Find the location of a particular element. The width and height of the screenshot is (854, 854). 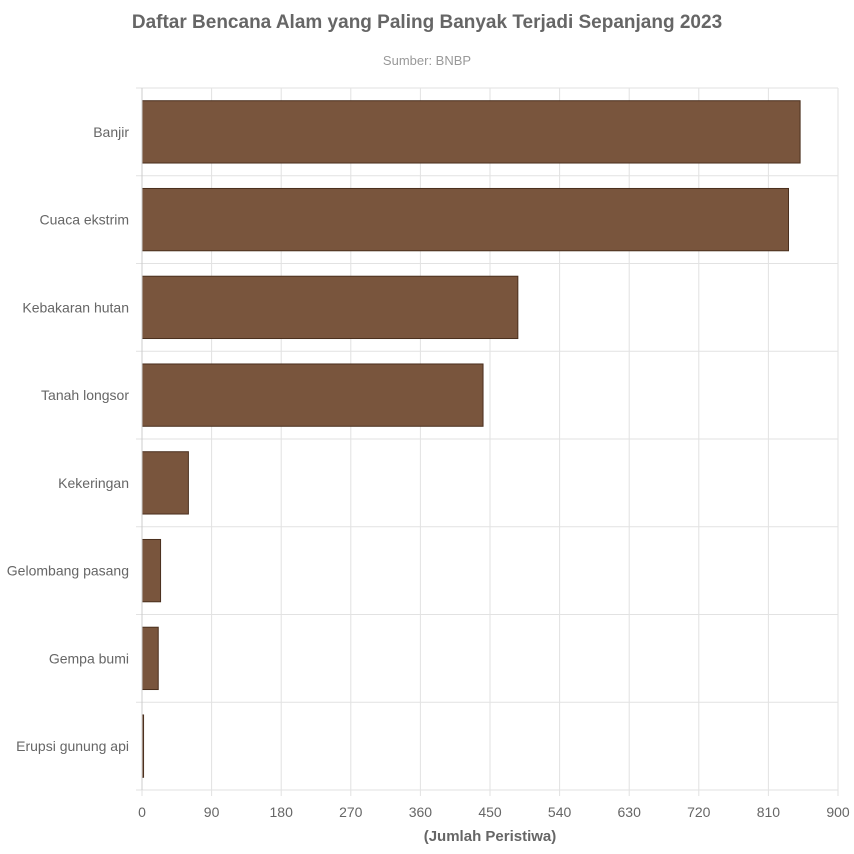

x-tick-label-0: 0 is located at coordinates (142, 812).